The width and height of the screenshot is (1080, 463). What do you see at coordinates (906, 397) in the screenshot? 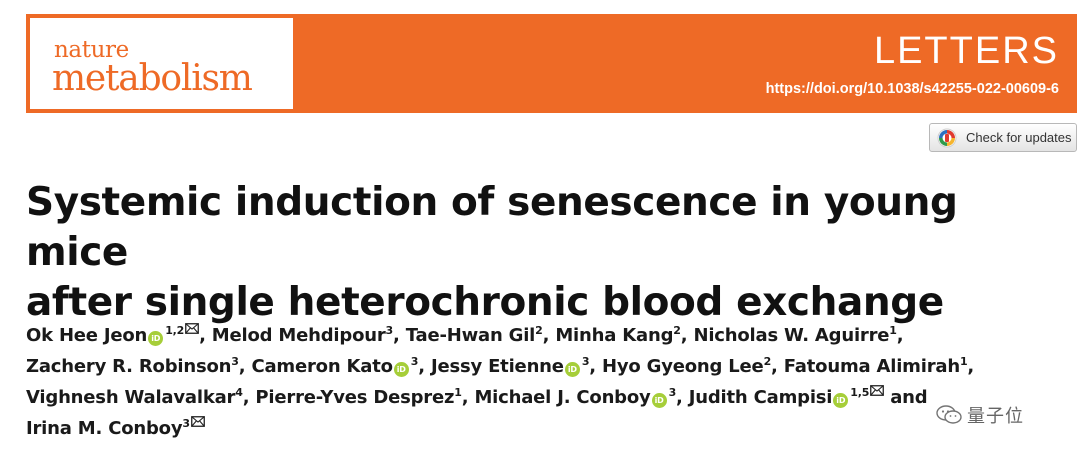
I see `author-separator: and` at bounding box center [906, 397].